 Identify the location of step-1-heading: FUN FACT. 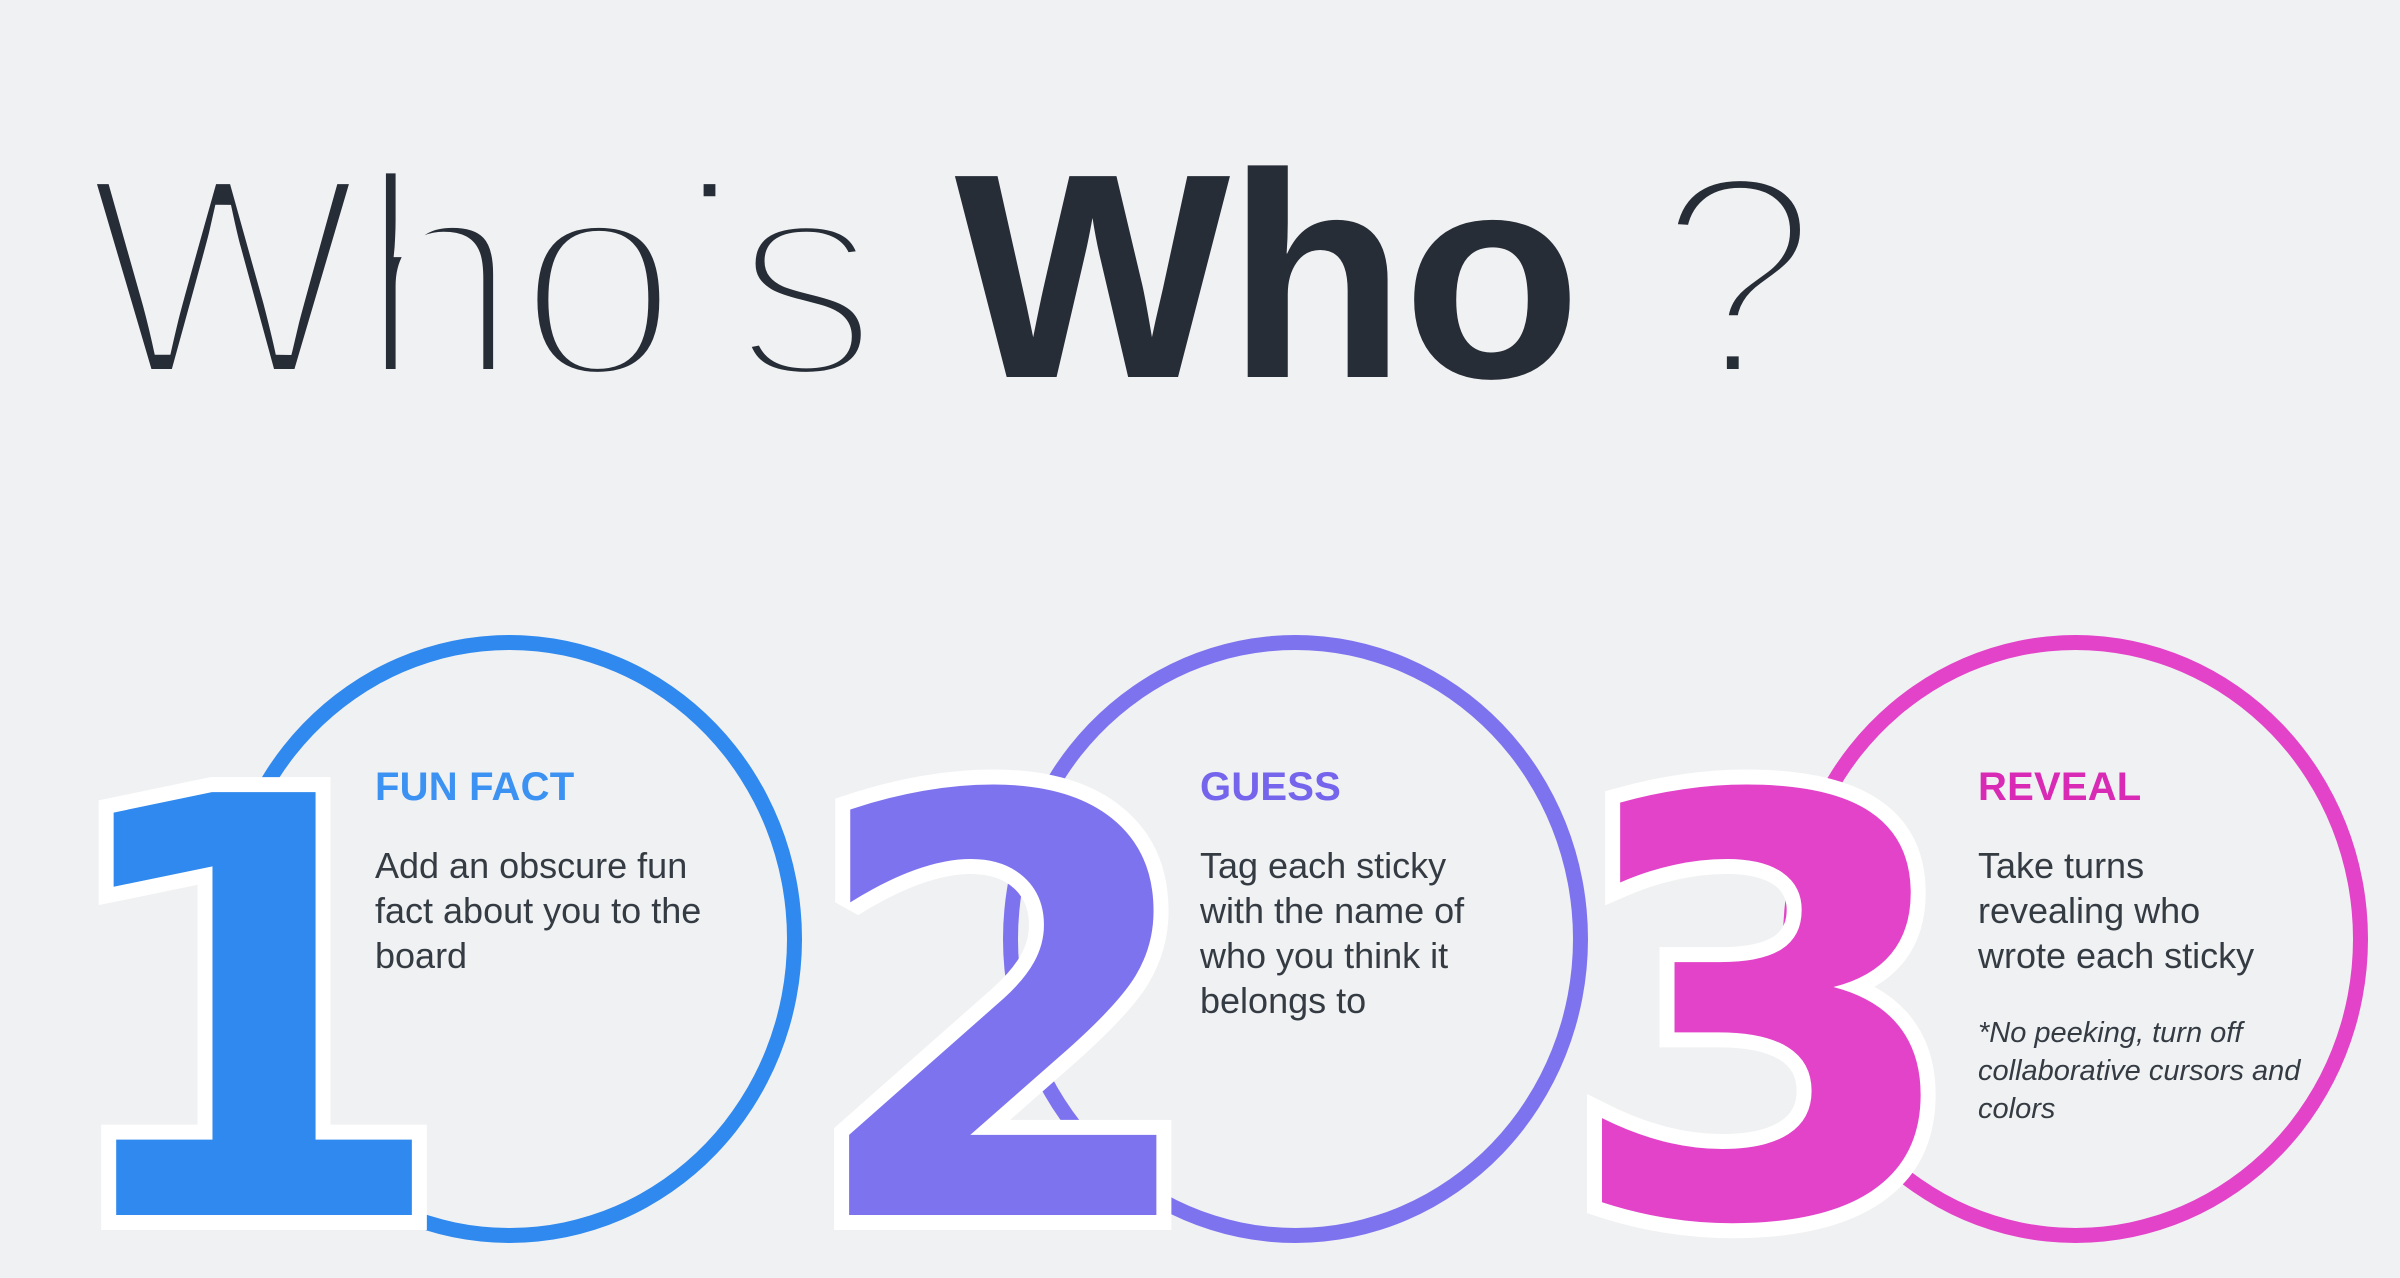
(475, 787).